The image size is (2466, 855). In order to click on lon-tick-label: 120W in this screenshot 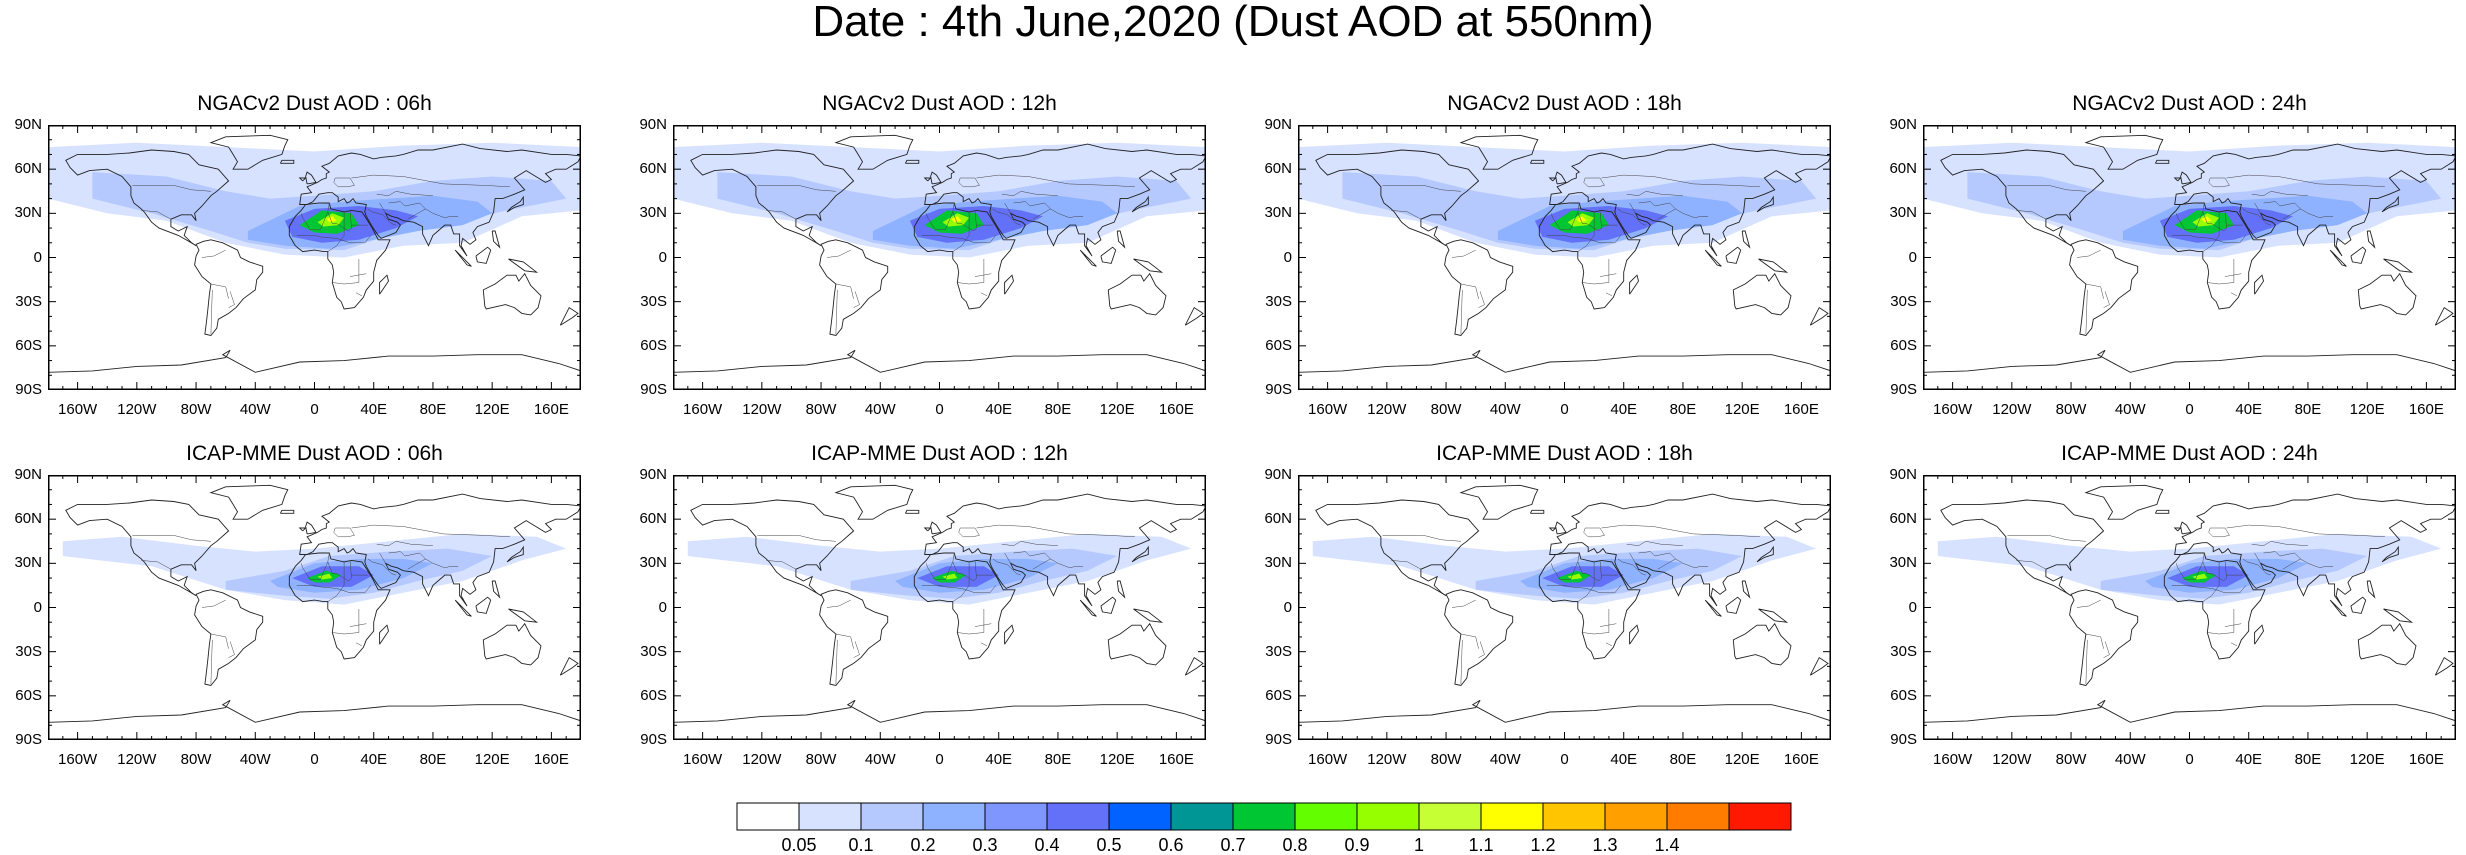, I will do `click(1387, 759)`.